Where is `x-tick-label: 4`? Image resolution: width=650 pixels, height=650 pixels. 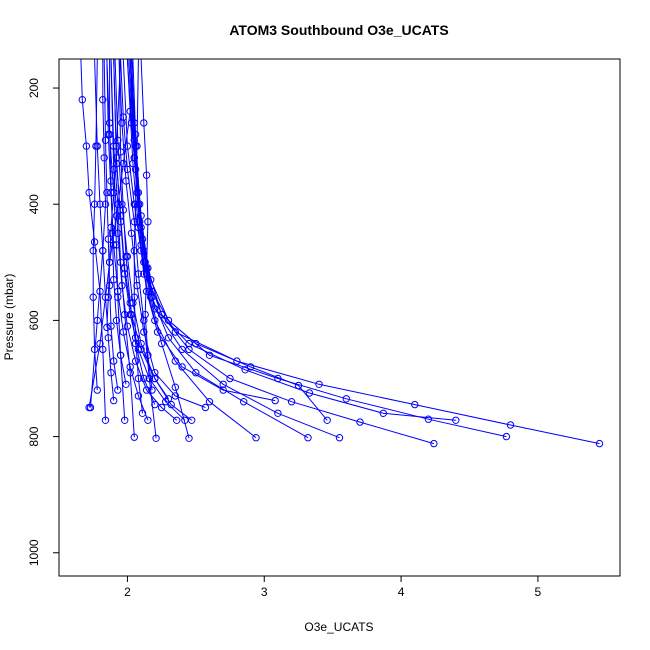 x-tick-label: 4 is located at coordinates (401, 592).